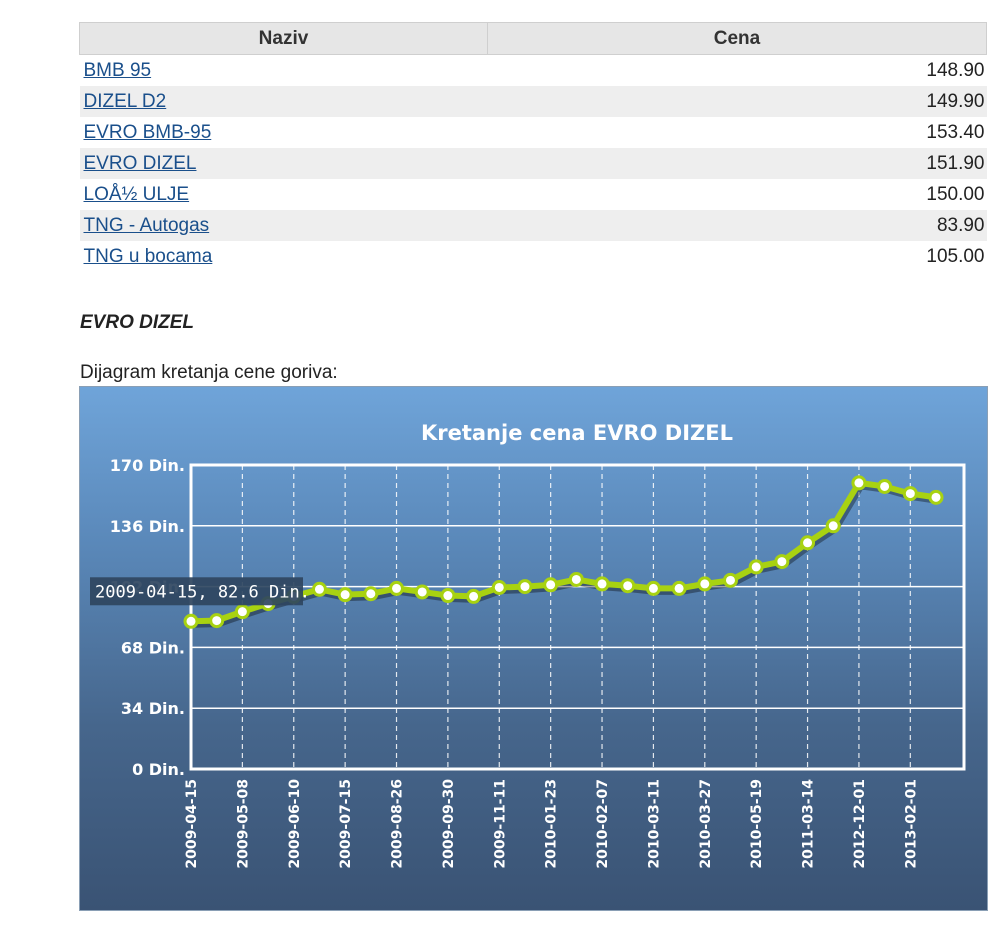  Describe the element at coordinates (147, 132) in the screenshot. I see `fuel-link: EVRO BMB-95` at that location.